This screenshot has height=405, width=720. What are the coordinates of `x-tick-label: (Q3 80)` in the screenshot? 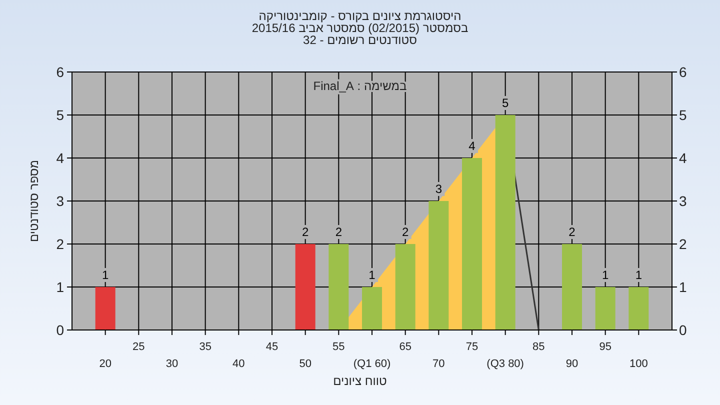 It's located at (505, 364).